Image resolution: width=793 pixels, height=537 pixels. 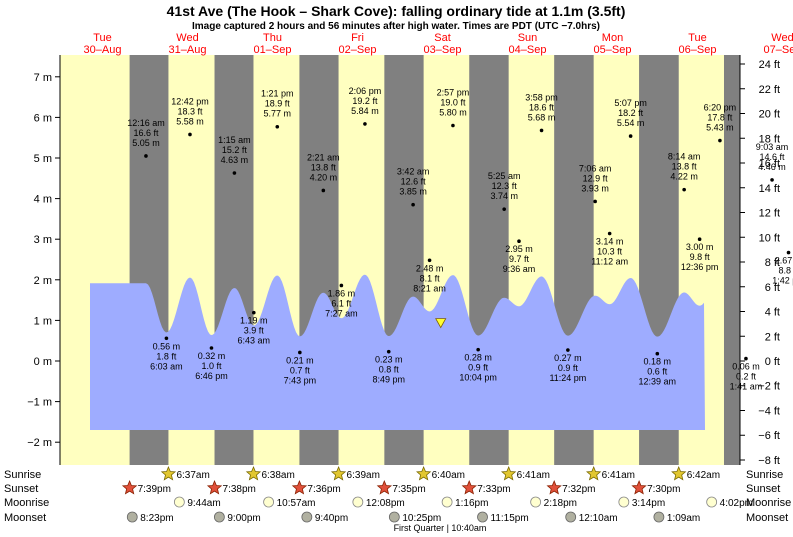 I want to click on day-label-date: 01–Sep, so click(x=273, y=50).